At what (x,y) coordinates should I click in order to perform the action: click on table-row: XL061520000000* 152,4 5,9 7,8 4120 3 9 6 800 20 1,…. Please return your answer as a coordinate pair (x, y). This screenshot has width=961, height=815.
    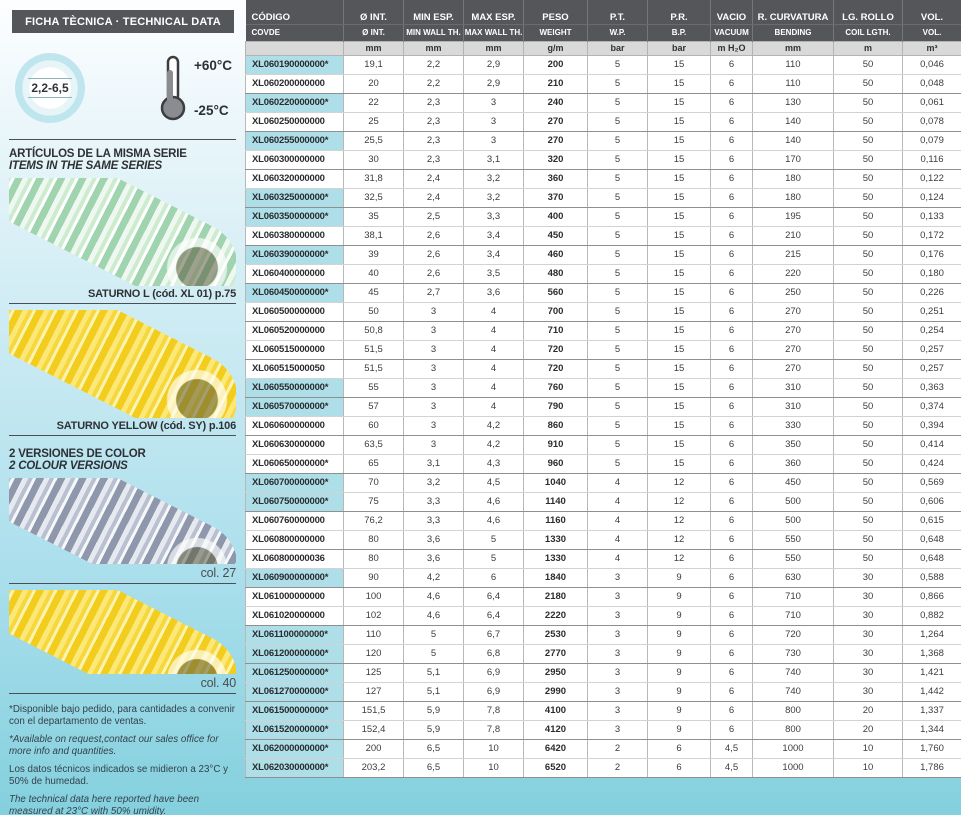
    Looking at the image, I should click on (603, 730).